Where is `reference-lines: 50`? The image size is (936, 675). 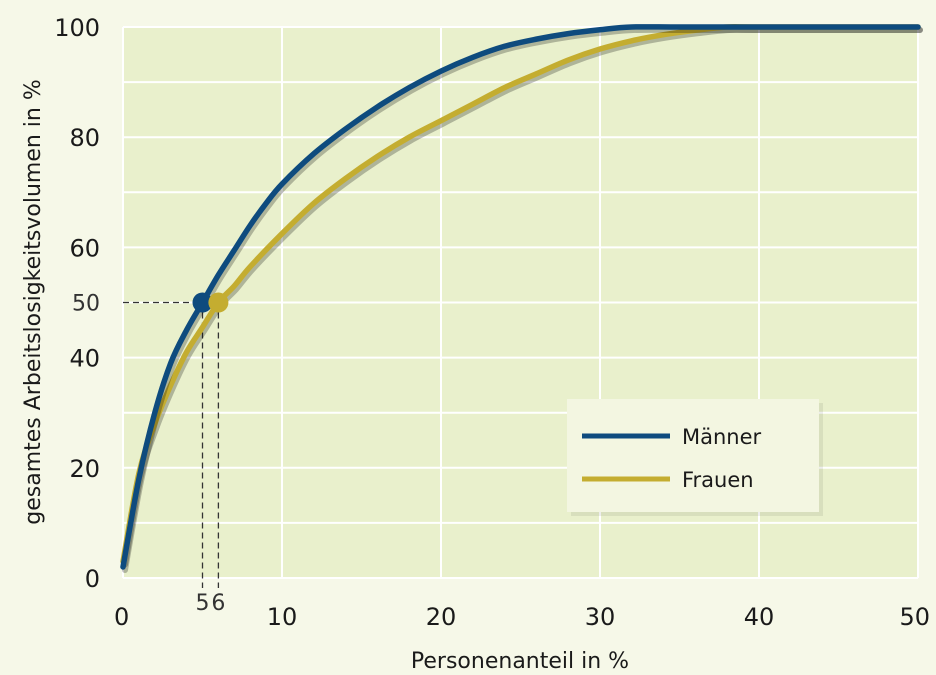
reference-lines: 50 is located at coordinates (146, 440).